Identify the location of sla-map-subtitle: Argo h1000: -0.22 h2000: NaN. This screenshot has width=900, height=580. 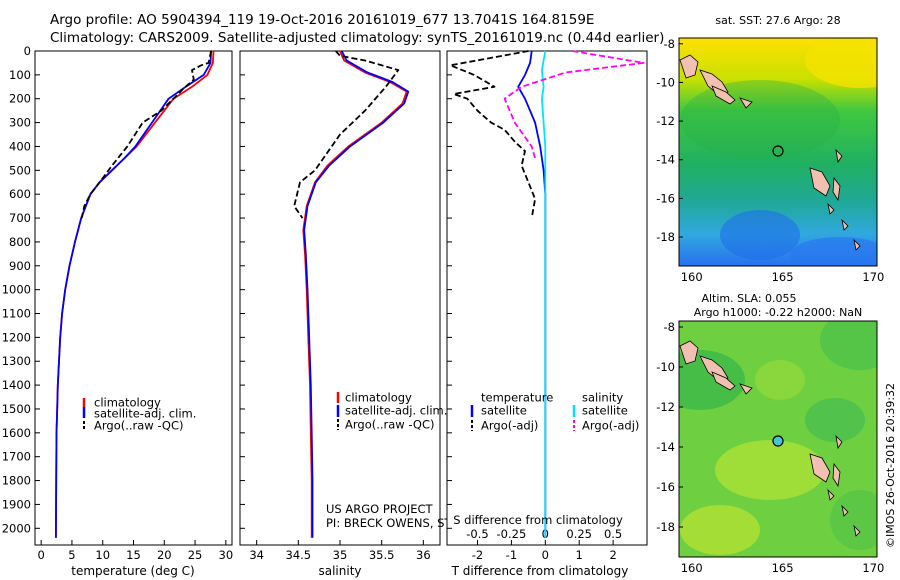
(778, 312).